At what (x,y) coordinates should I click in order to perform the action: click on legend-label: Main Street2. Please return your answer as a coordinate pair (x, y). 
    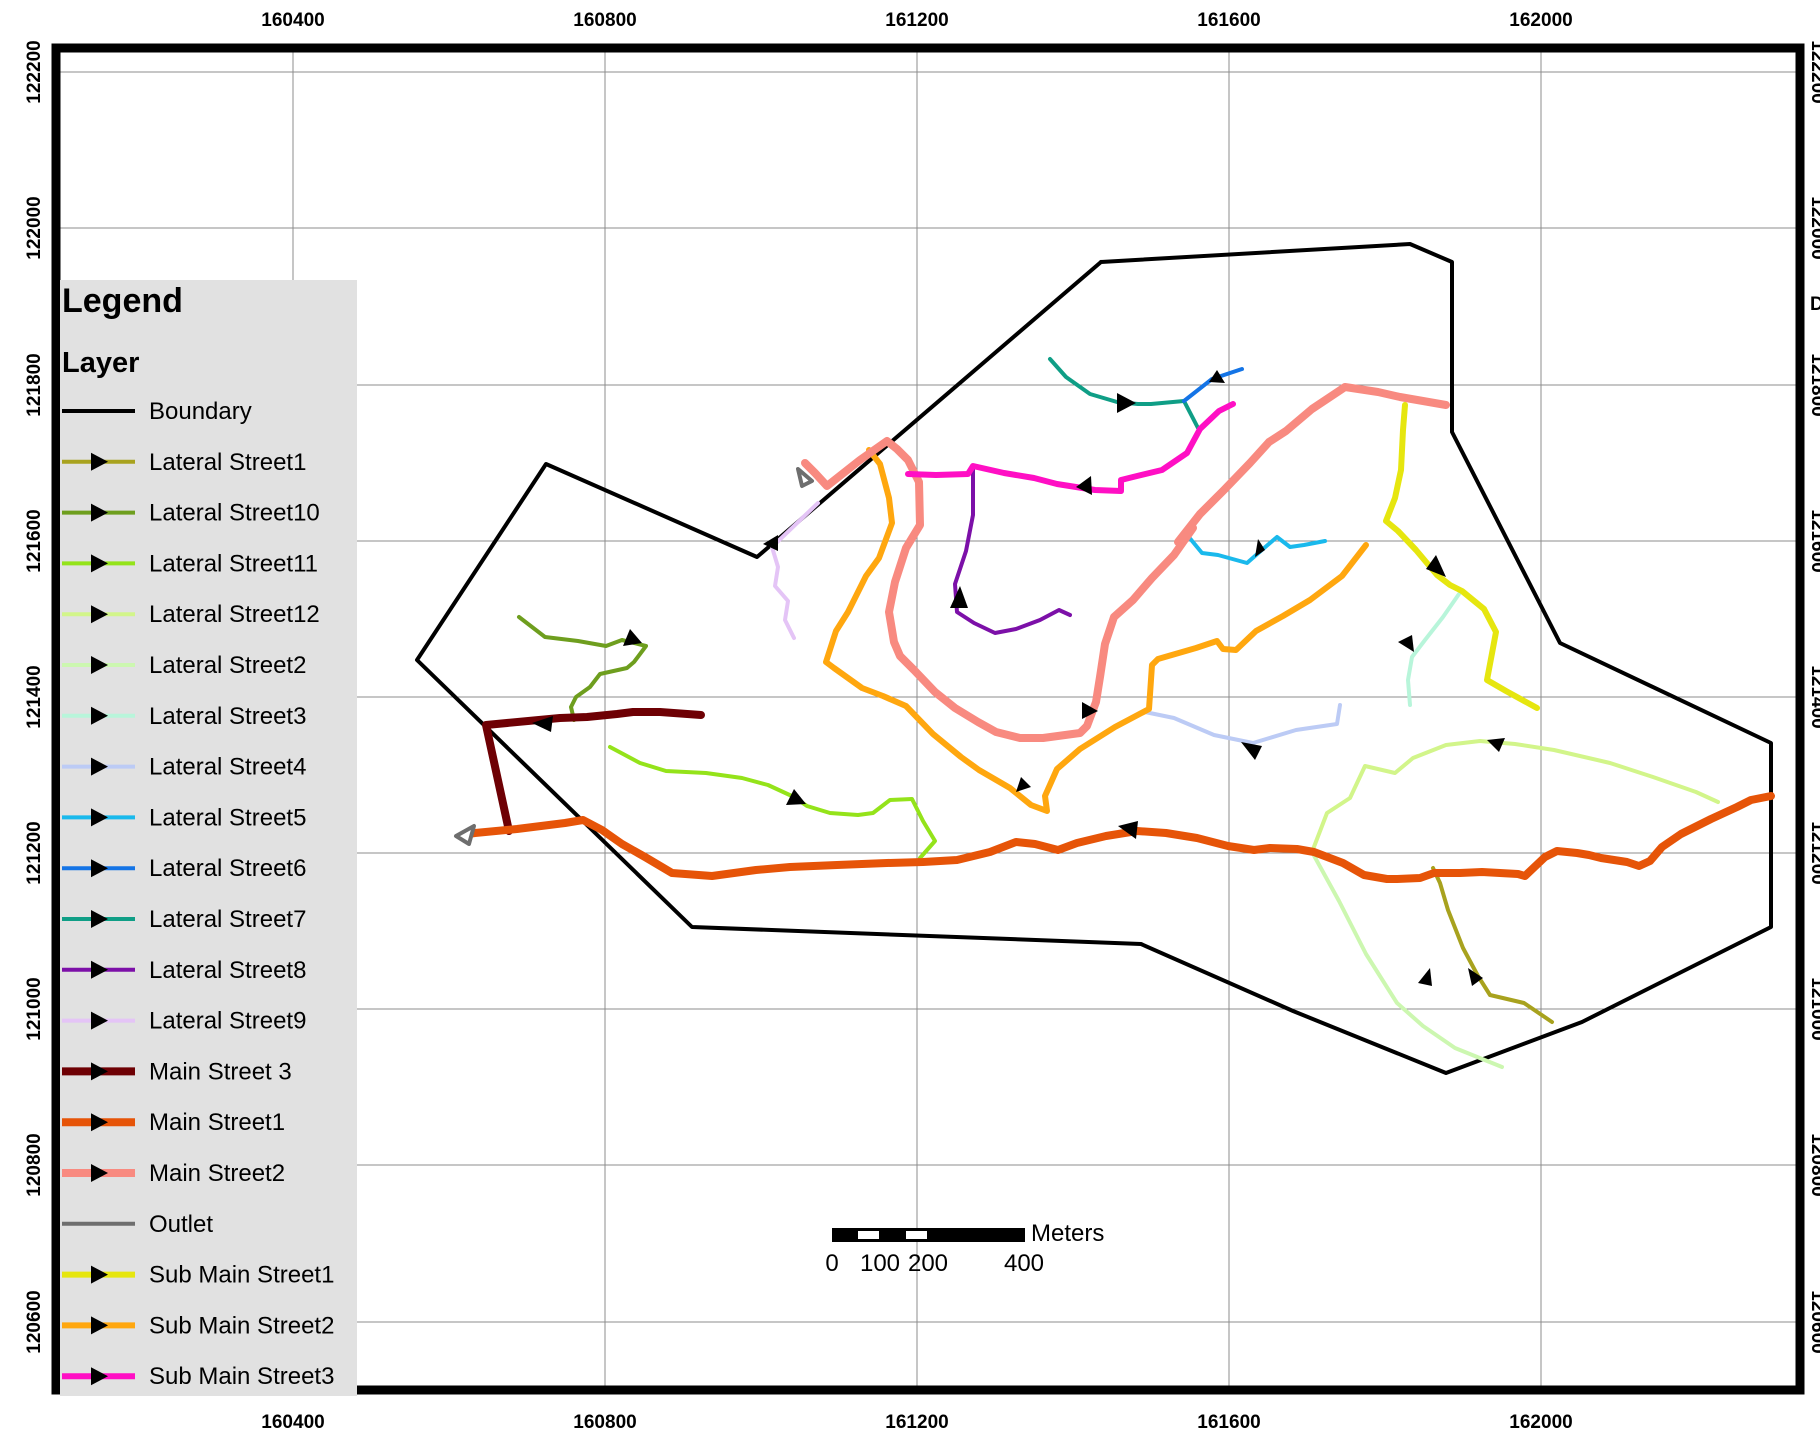
    Looking at the image, I should click on (217, 1173).